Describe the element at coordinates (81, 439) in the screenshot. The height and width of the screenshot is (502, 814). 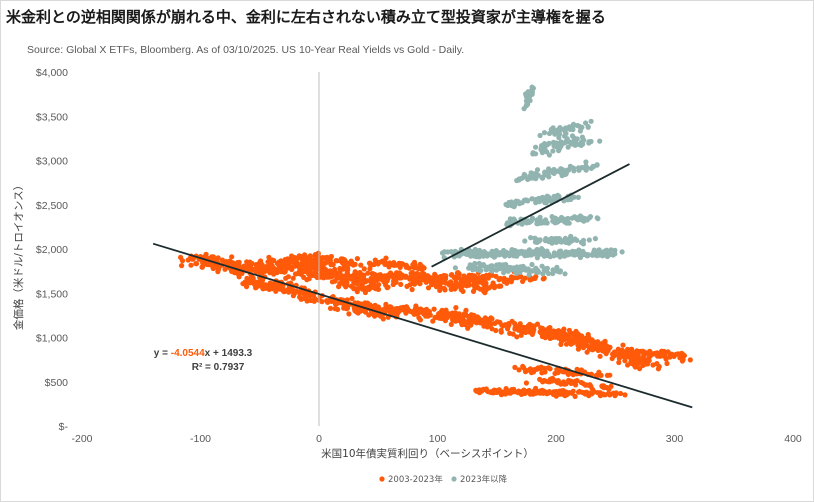
I see `x-tick-label: -200` at that location.